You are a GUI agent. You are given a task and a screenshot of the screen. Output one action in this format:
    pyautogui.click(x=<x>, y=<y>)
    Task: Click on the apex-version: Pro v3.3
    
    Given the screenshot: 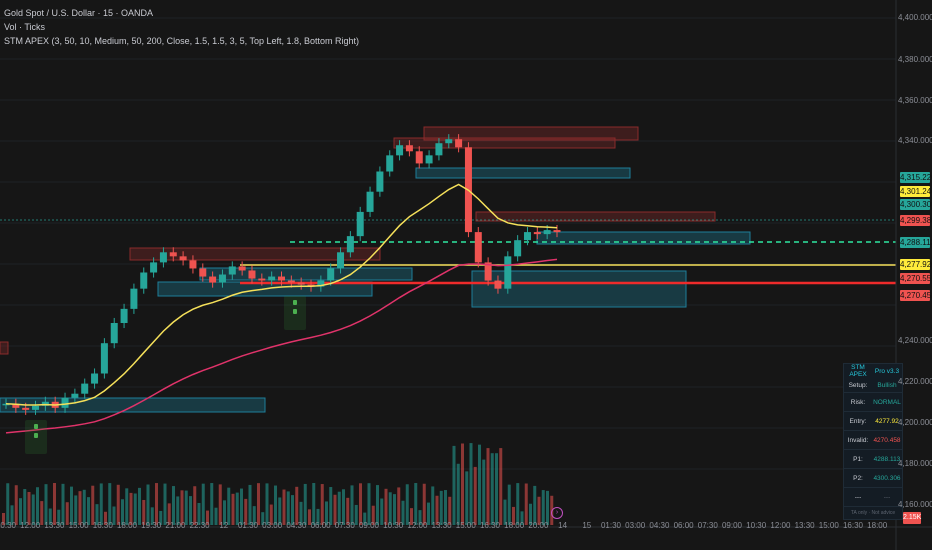 What is the action you would take?
    pyautogui.click(x=887, y=371)
    